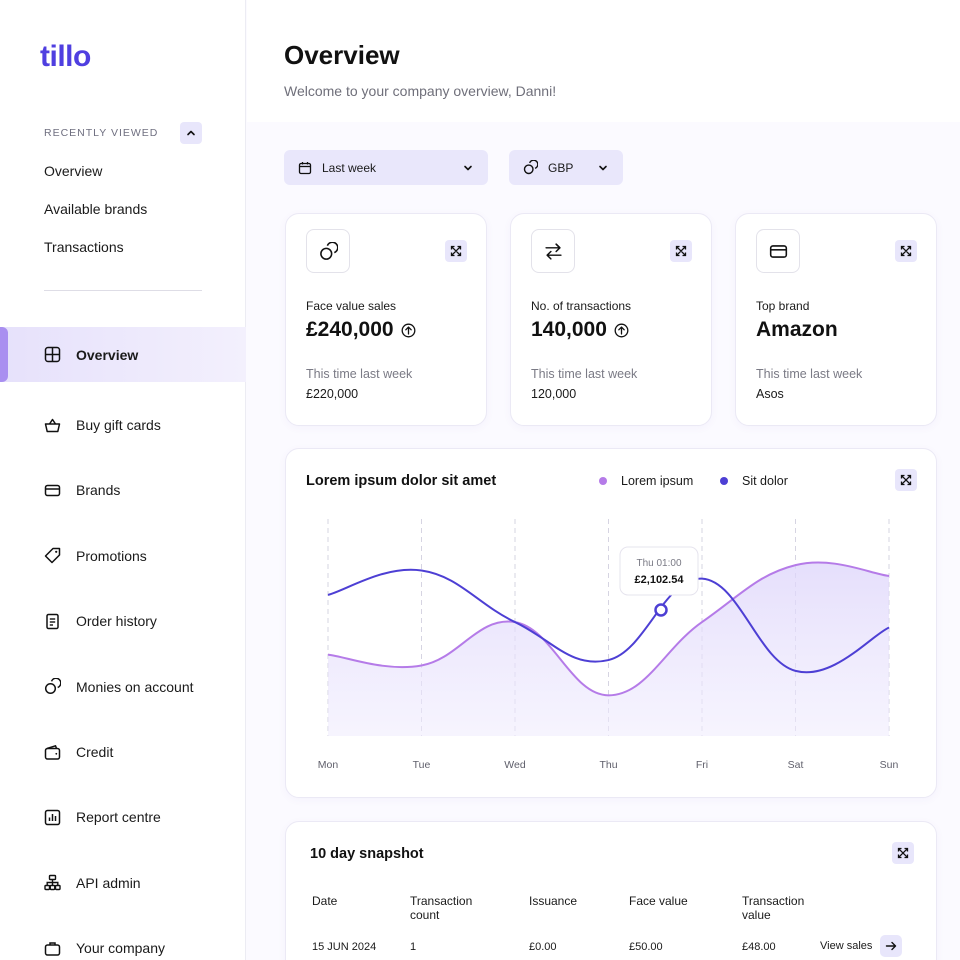 The width and height of the screenshot is (960, 960). I want to click on nav-label: Credit, so click(95, 752).